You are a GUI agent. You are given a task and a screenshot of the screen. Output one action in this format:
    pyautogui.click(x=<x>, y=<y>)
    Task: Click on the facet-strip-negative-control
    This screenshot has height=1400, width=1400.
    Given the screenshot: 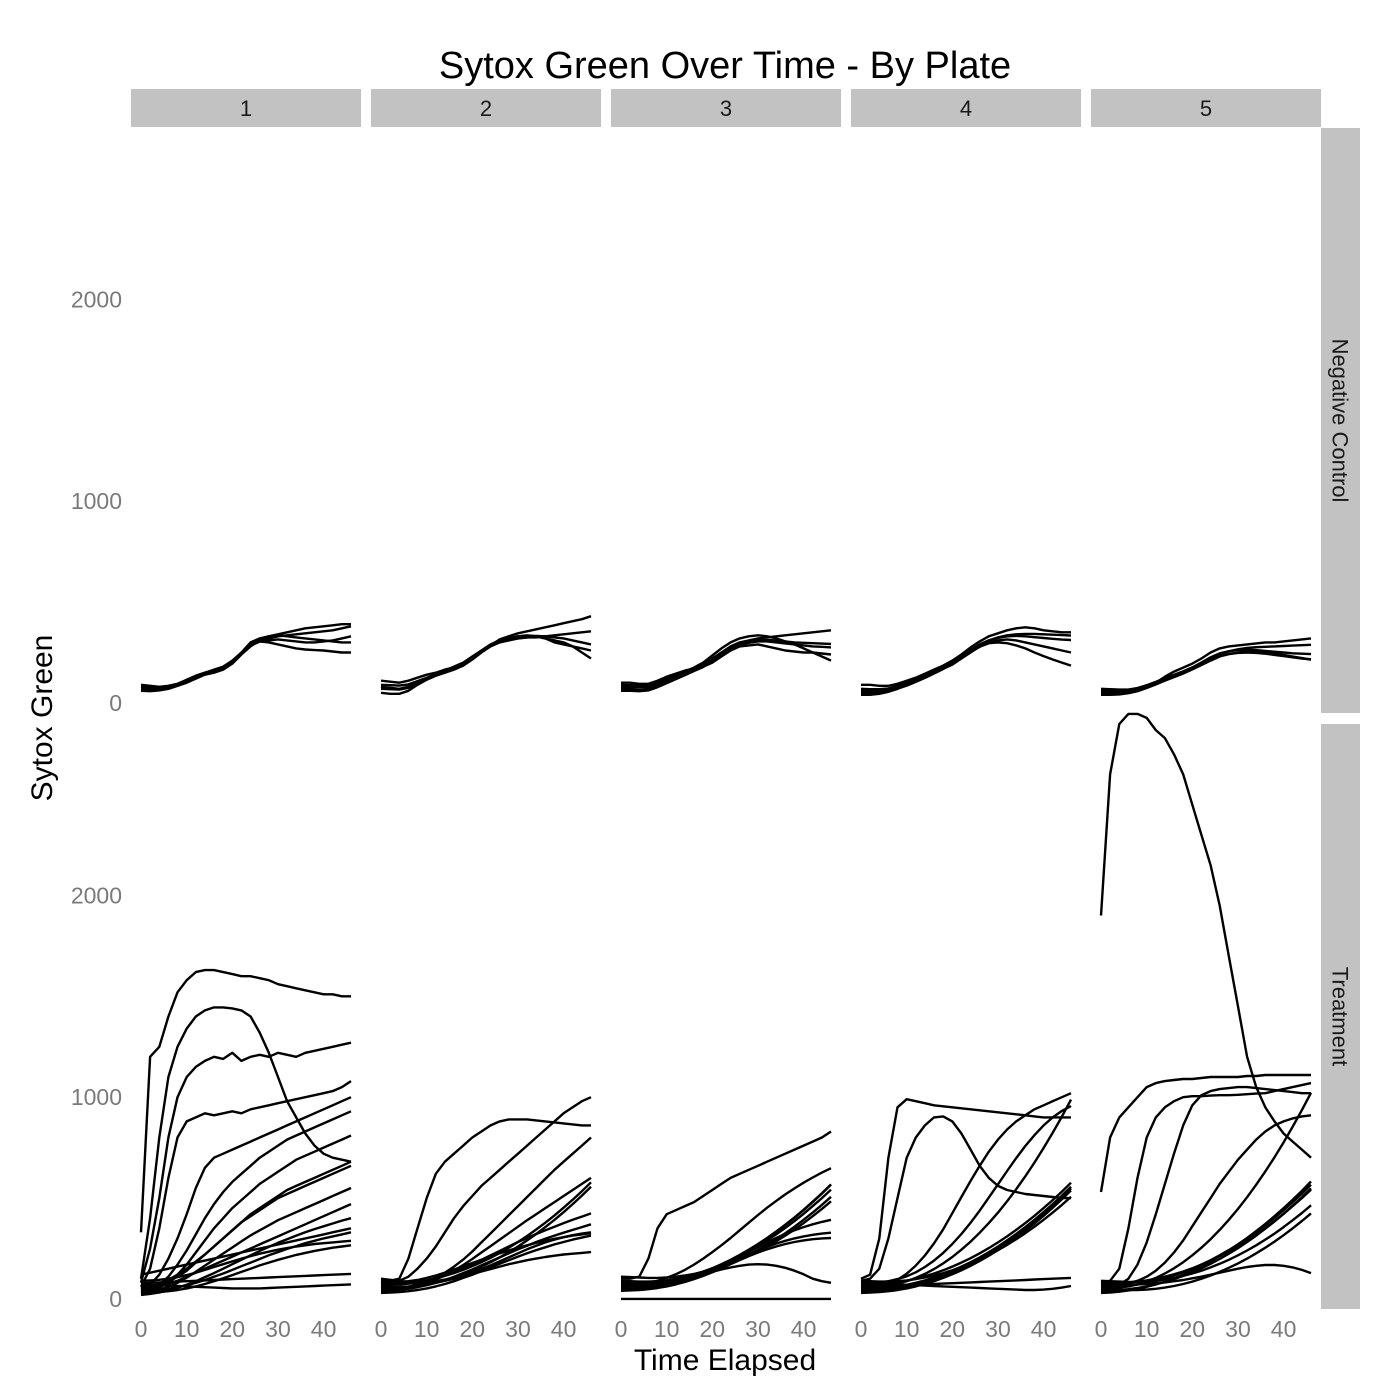 What is the action you would take?
    pyautogui.click(x=1340, y=420)
    